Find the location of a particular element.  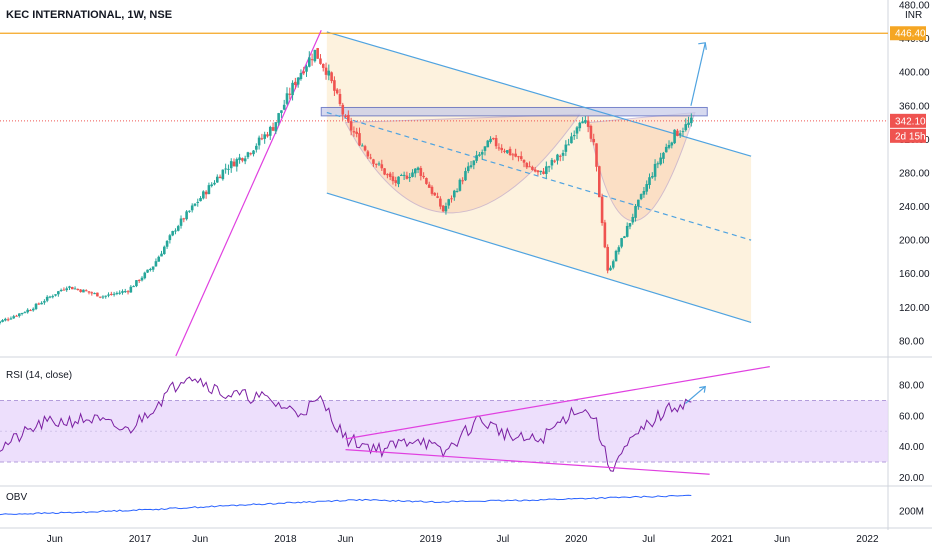

rsi-pane-title: RSI (14, close) is located at coordinates (39, 375).